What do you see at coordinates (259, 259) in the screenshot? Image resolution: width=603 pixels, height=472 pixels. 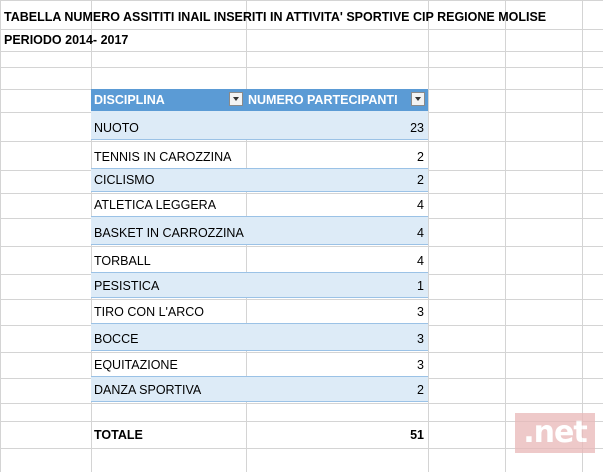 I see `table-row: TORBALL 4` at bounding box center [259, 259].